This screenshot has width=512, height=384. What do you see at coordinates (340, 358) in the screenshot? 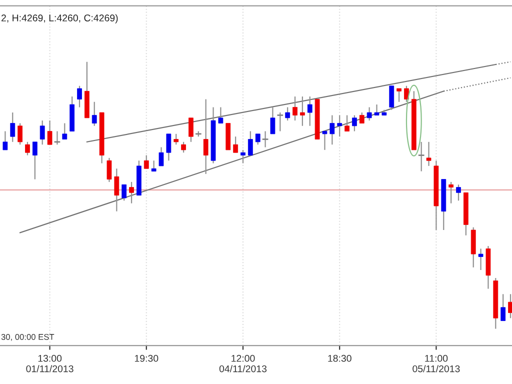
I see `x-tick-label: 18:30` at bounding box center [340, 358].